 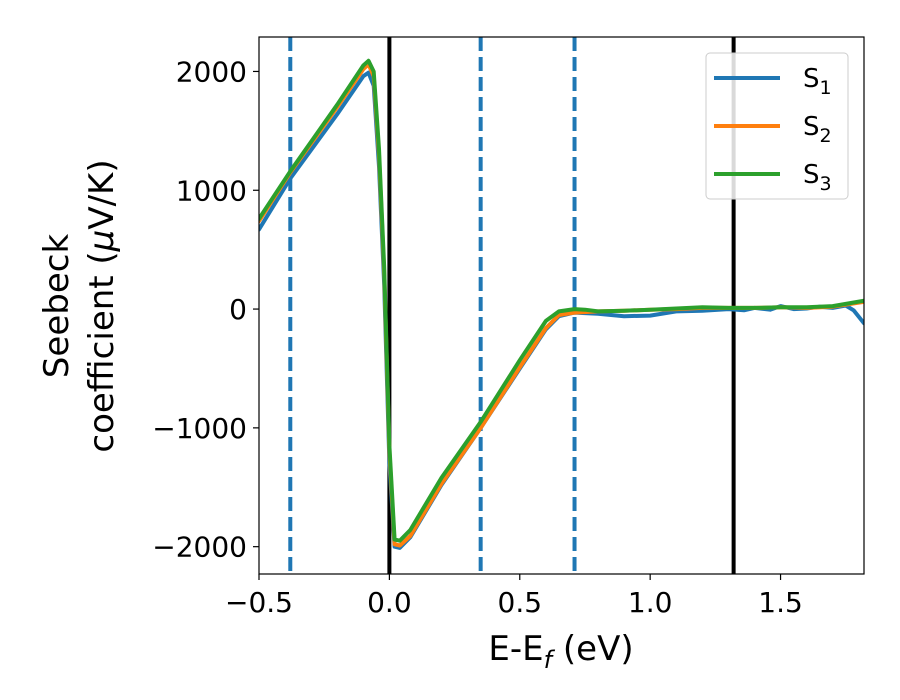 I want to click on x-tick-label: 1.0, so click(x=650, y=602).